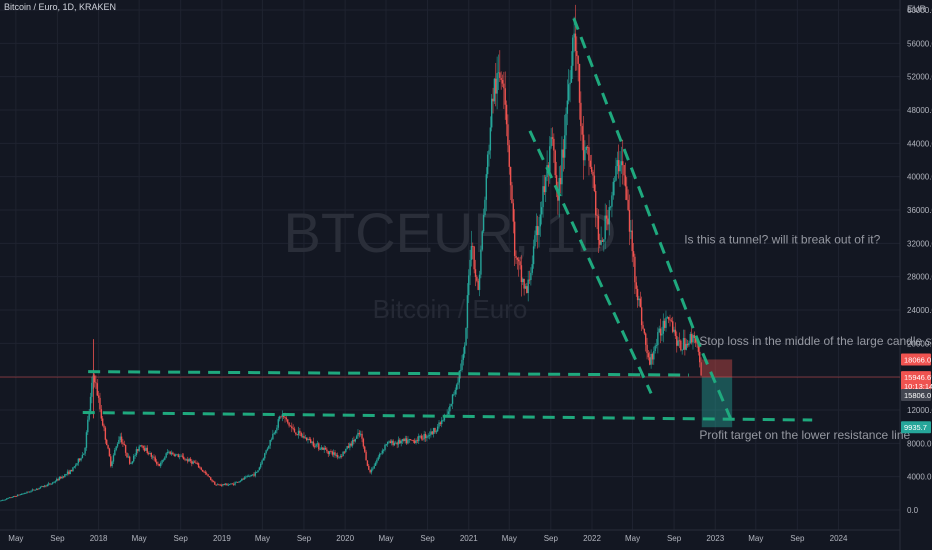 The width and height of the screenshot is (932, 550). Describe the element at coordinates (385, 538) in the screenshot. I see `x-tick-label: May` at that location.